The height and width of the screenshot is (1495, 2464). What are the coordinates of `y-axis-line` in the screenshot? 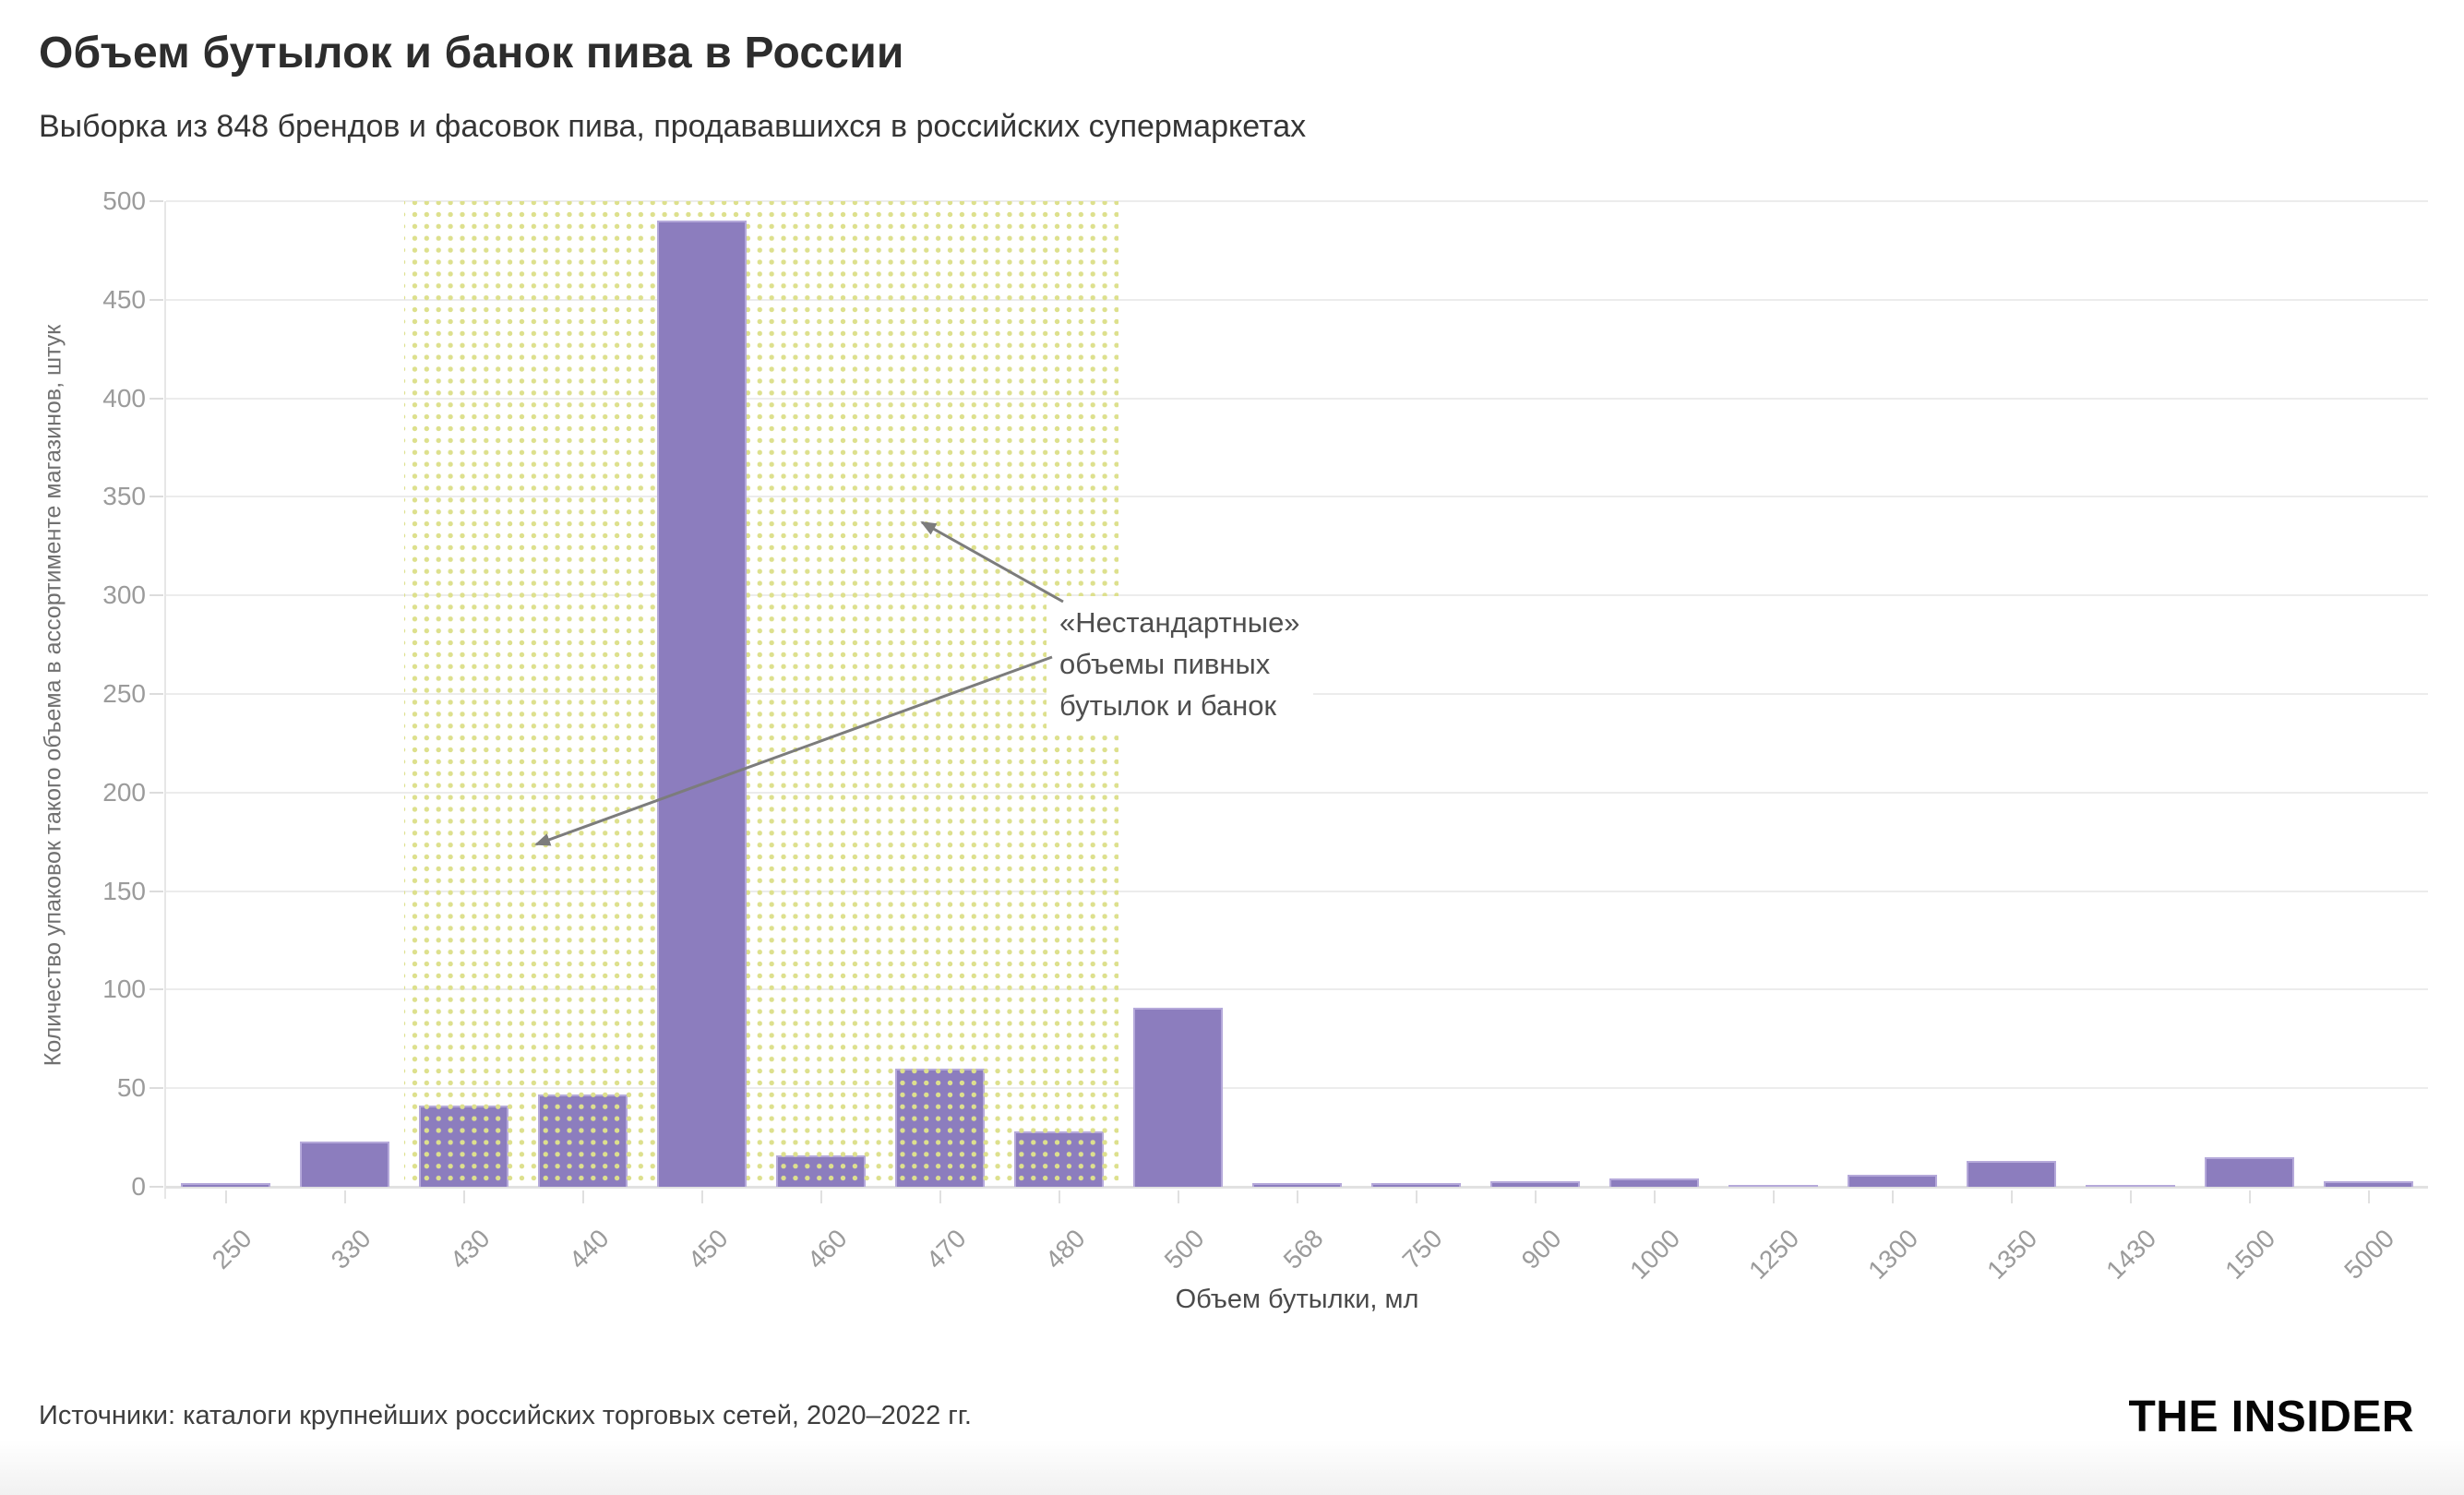 It's located at (165, 700).